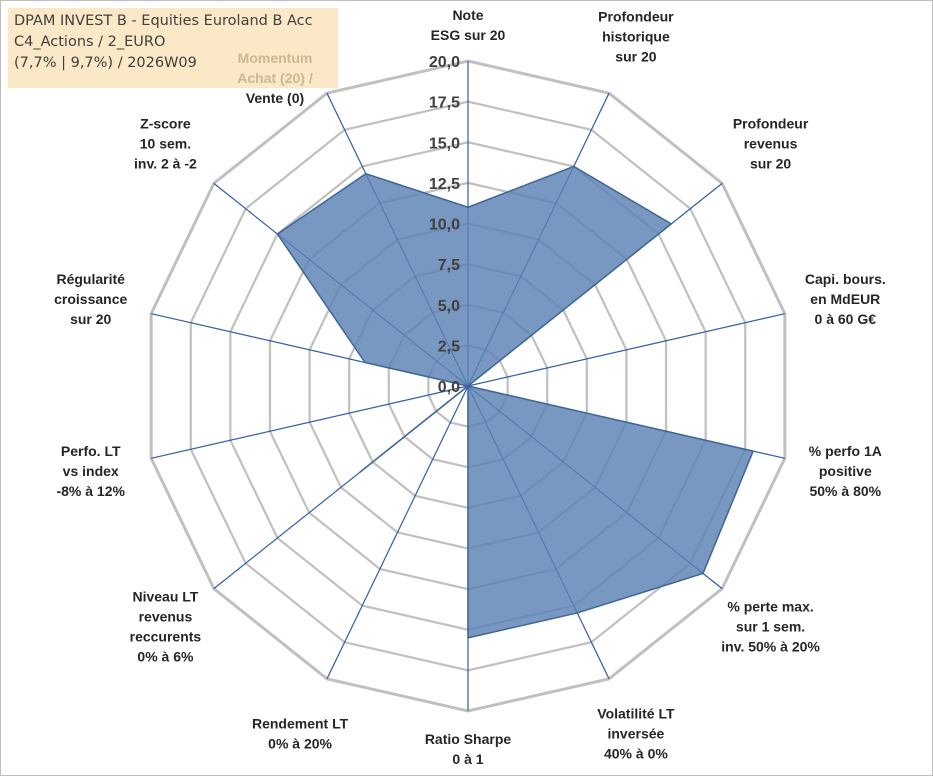  What do you see at coordinates (275, 58) in the screenshot?
I see `axis-label: Momentum` at bounding box center [275, 58].